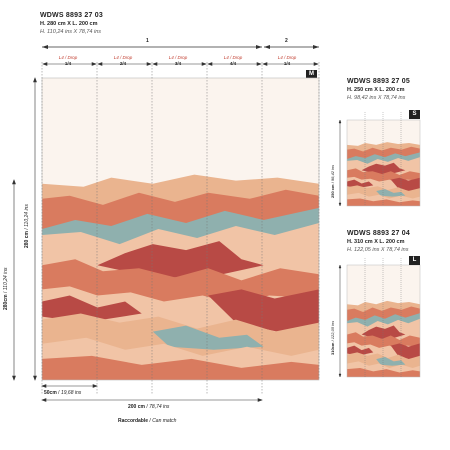  What do you see at coordinates (147, 421) in the screenshot?
I see `raccord-label: Raccordable / Can match` at bounding box center [147, 421].